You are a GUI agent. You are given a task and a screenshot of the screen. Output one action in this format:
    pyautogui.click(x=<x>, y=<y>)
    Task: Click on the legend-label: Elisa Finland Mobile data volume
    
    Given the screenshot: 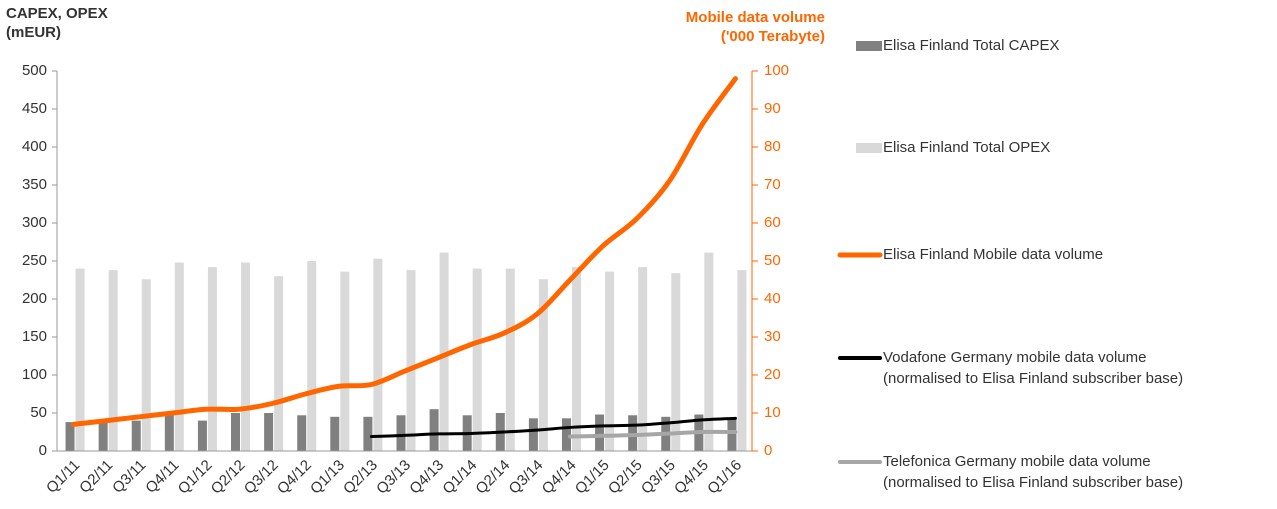 What is the action you would take?
    pyautogui.click(x=993, y=254)
    